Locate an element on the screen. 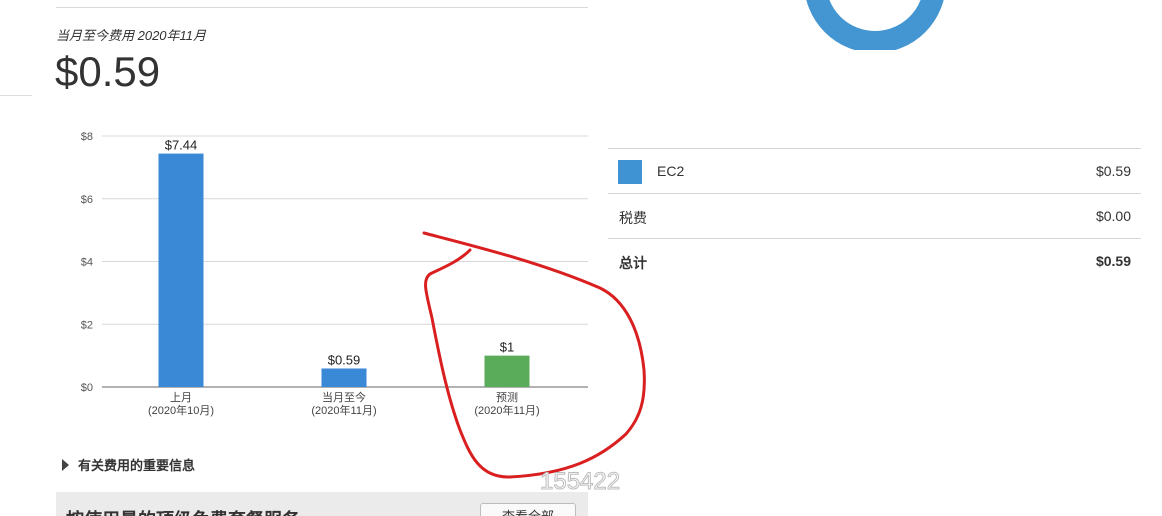 This screenshot has width=1162, height=516. caret-right-icon is located at coordinates (65, 465).